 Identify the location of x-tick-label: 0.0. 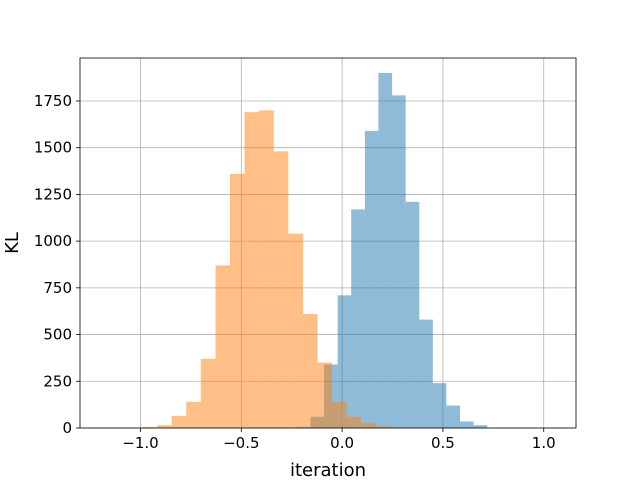
(342, 443).